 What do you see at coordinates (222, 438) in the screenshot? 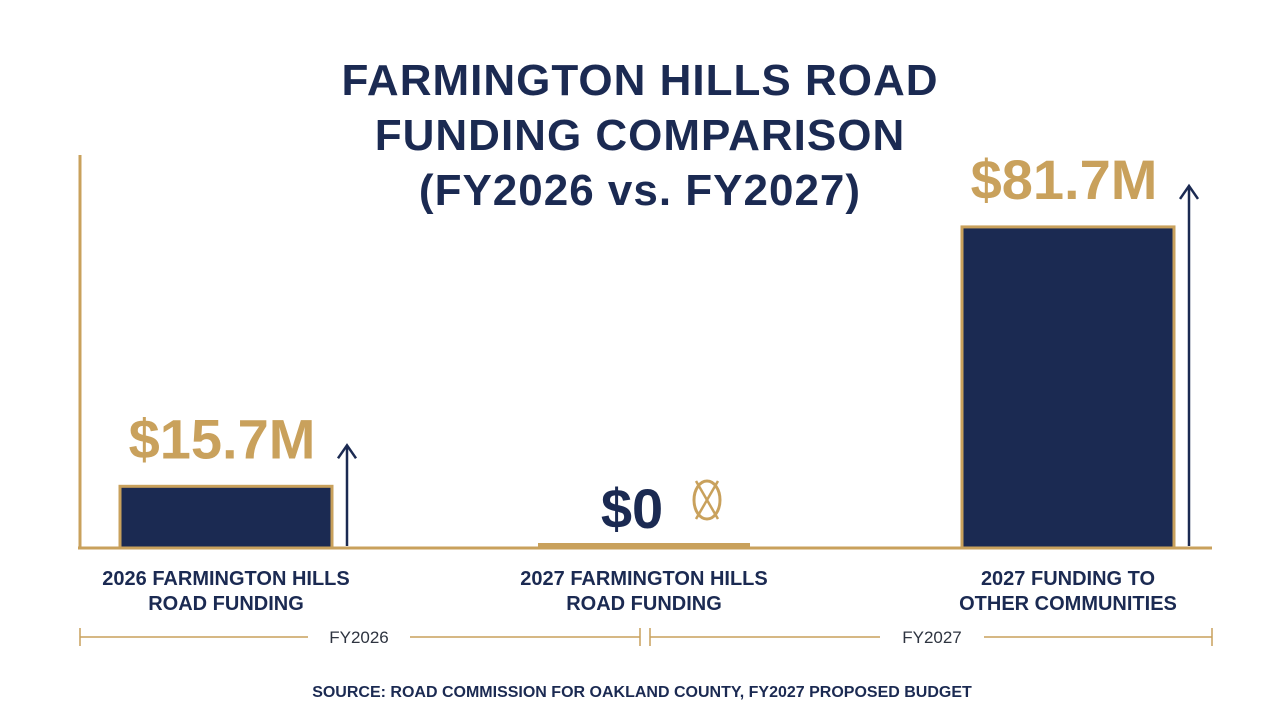
I see `value-label-1: $15.7M` at bounding box center [222, 438].